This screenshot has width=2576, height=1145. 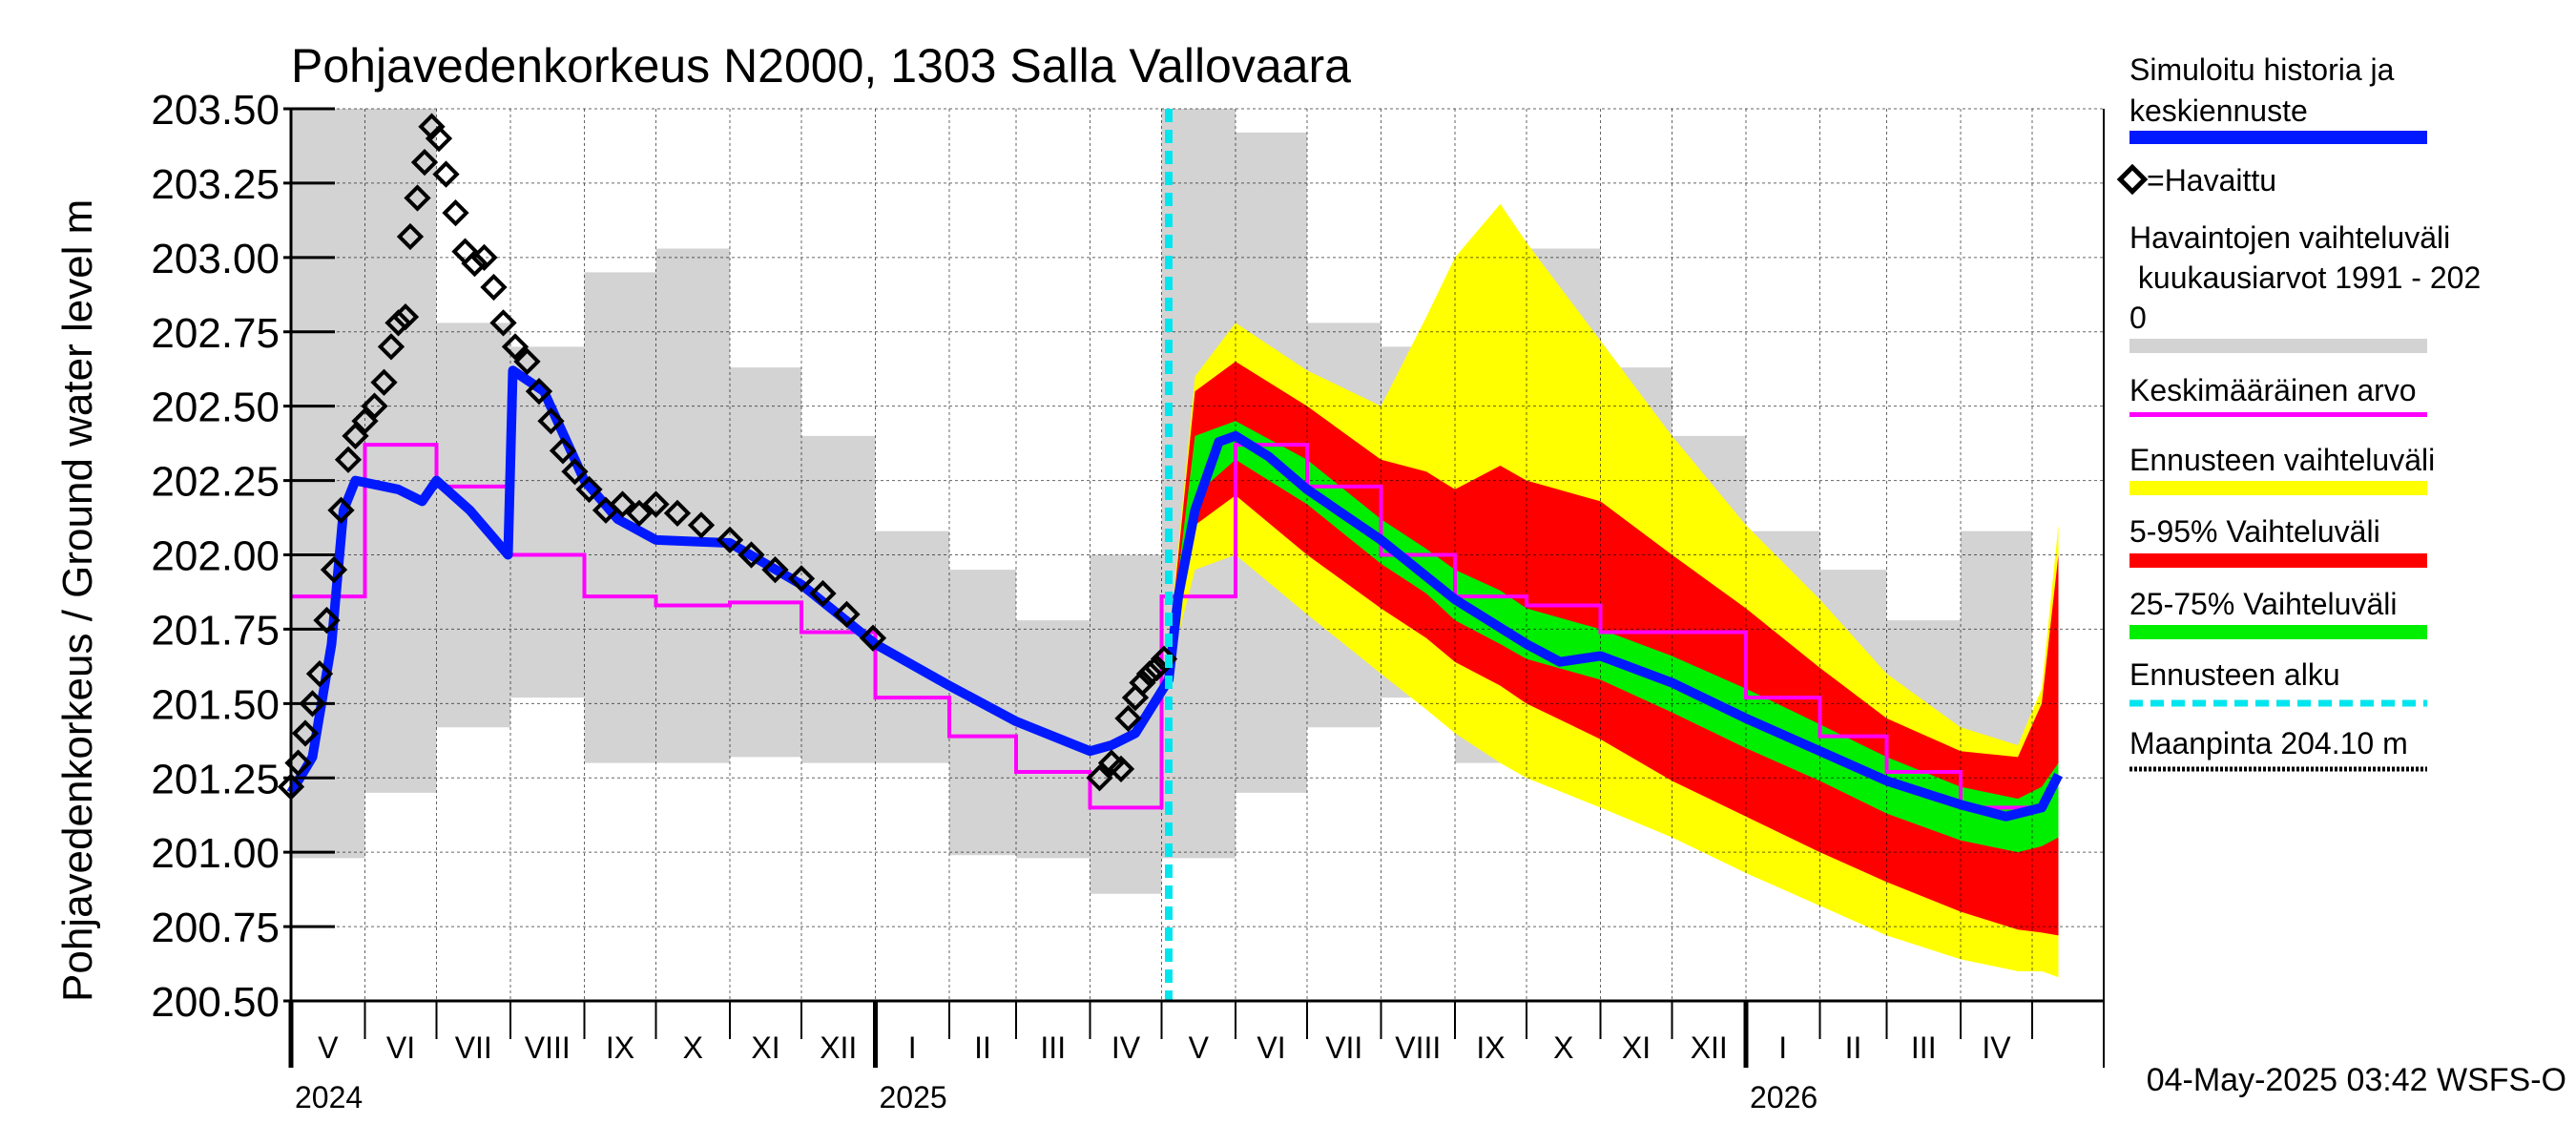 I want to click on legend-ground-label: Maanpinta 204.10 m, so click(x=2268, y=743).